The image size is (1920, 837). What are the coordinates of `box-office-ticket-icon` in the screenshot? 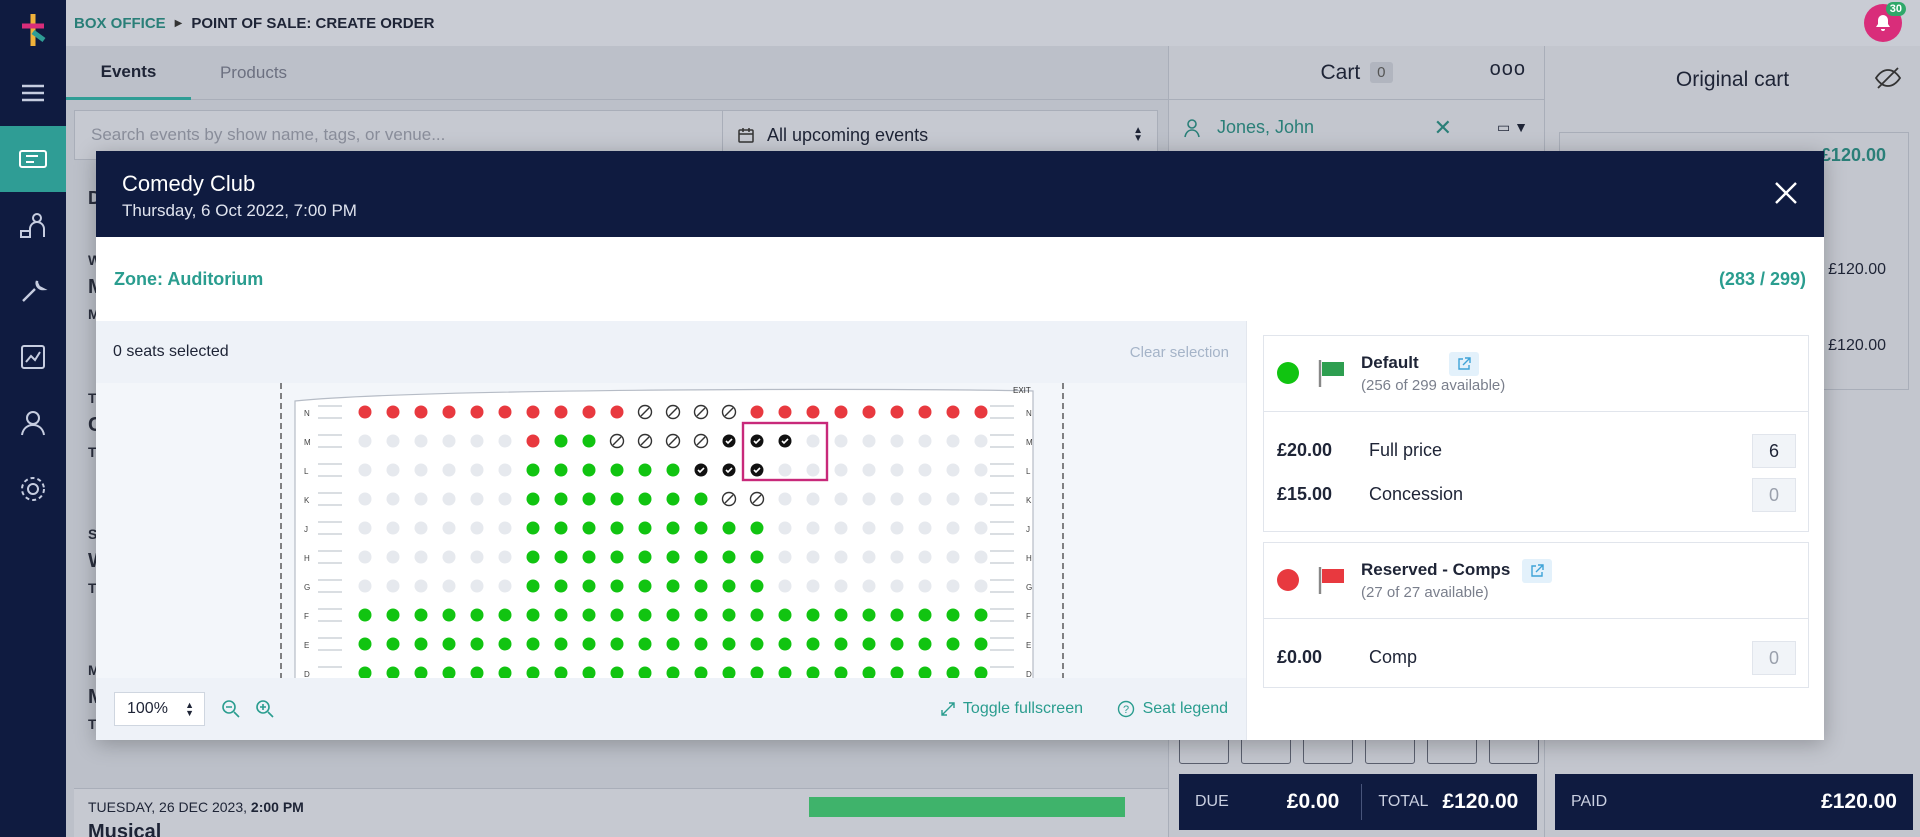 It's located at (33, 159).